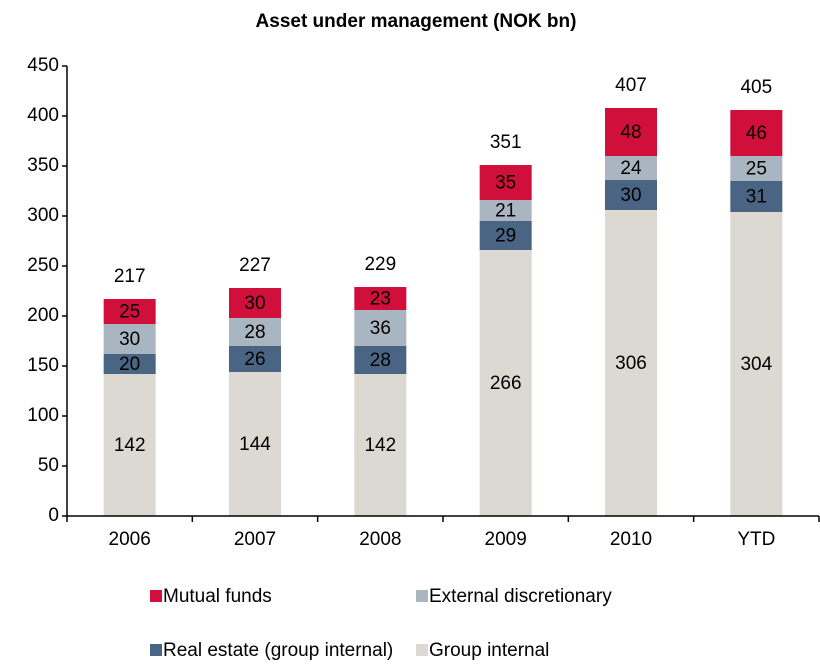 The height and width of the screenshot is (667, 820). I want to click on chart-title: Asset under management (NOK bn), so click(416, 21).